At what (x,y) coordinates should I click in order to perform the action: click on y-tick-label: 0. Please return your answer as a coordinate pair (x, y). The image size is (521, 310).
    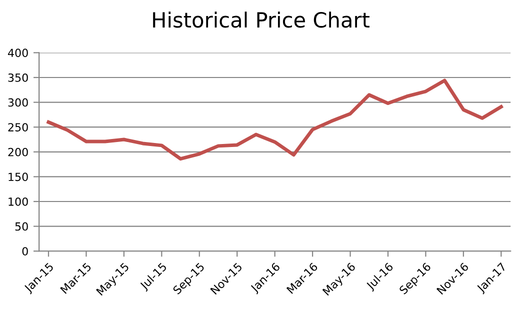
    Looking at the image, I should click on (25, 251).